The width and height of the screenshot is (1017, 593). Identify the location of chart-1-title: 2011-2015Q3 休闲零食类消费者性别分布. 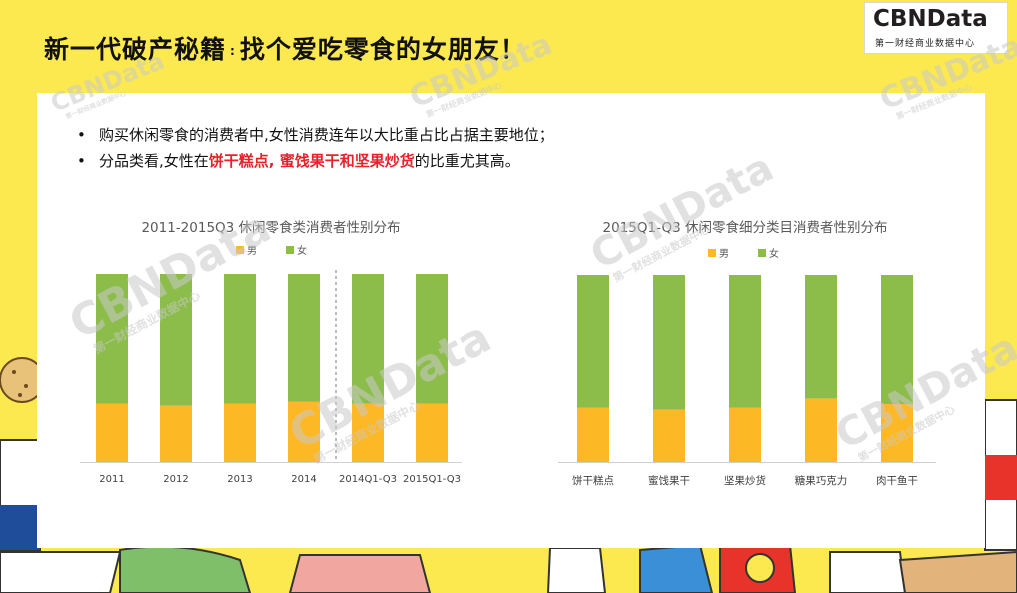
(270, 227).